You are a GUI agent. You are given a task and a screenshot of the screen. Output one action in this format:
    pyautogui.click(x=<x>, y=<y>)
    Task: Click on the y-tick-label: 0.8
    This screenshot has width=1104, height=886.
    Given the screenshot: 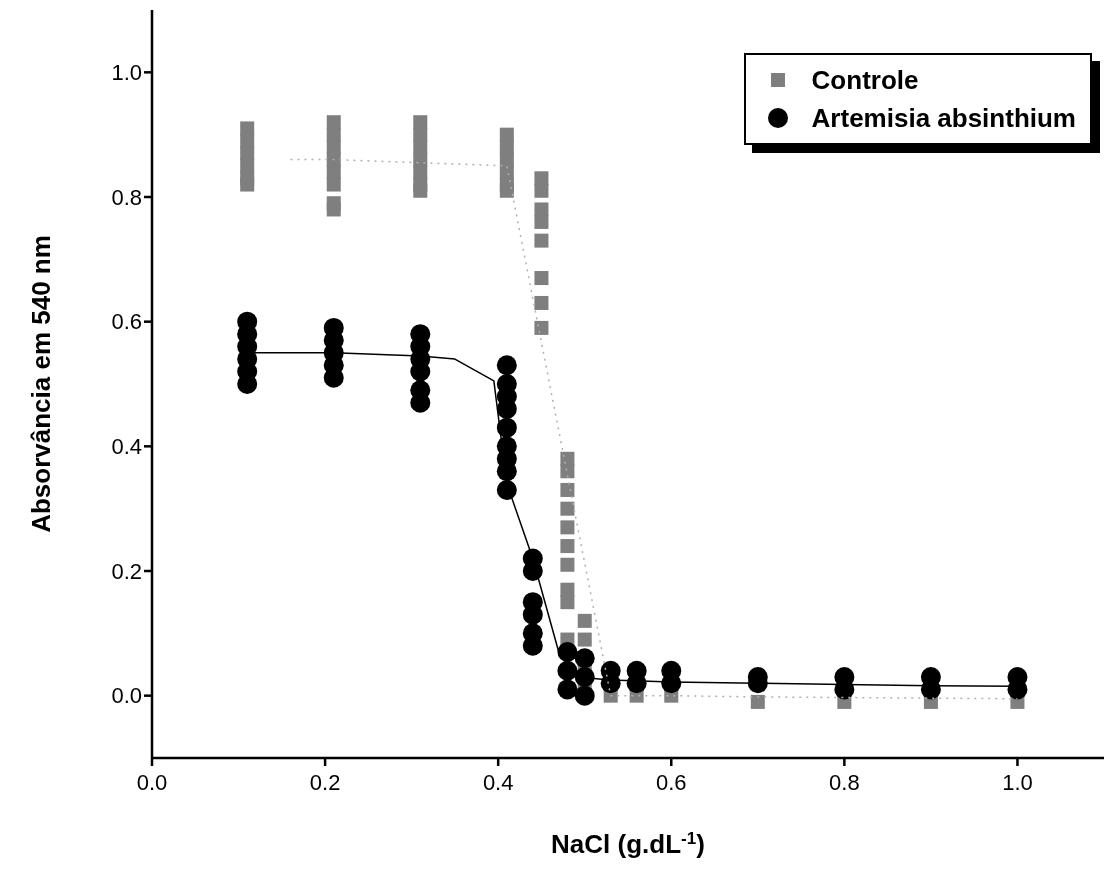 What is the action you would take?
    pyautogui.click(x=126, y=197)
    